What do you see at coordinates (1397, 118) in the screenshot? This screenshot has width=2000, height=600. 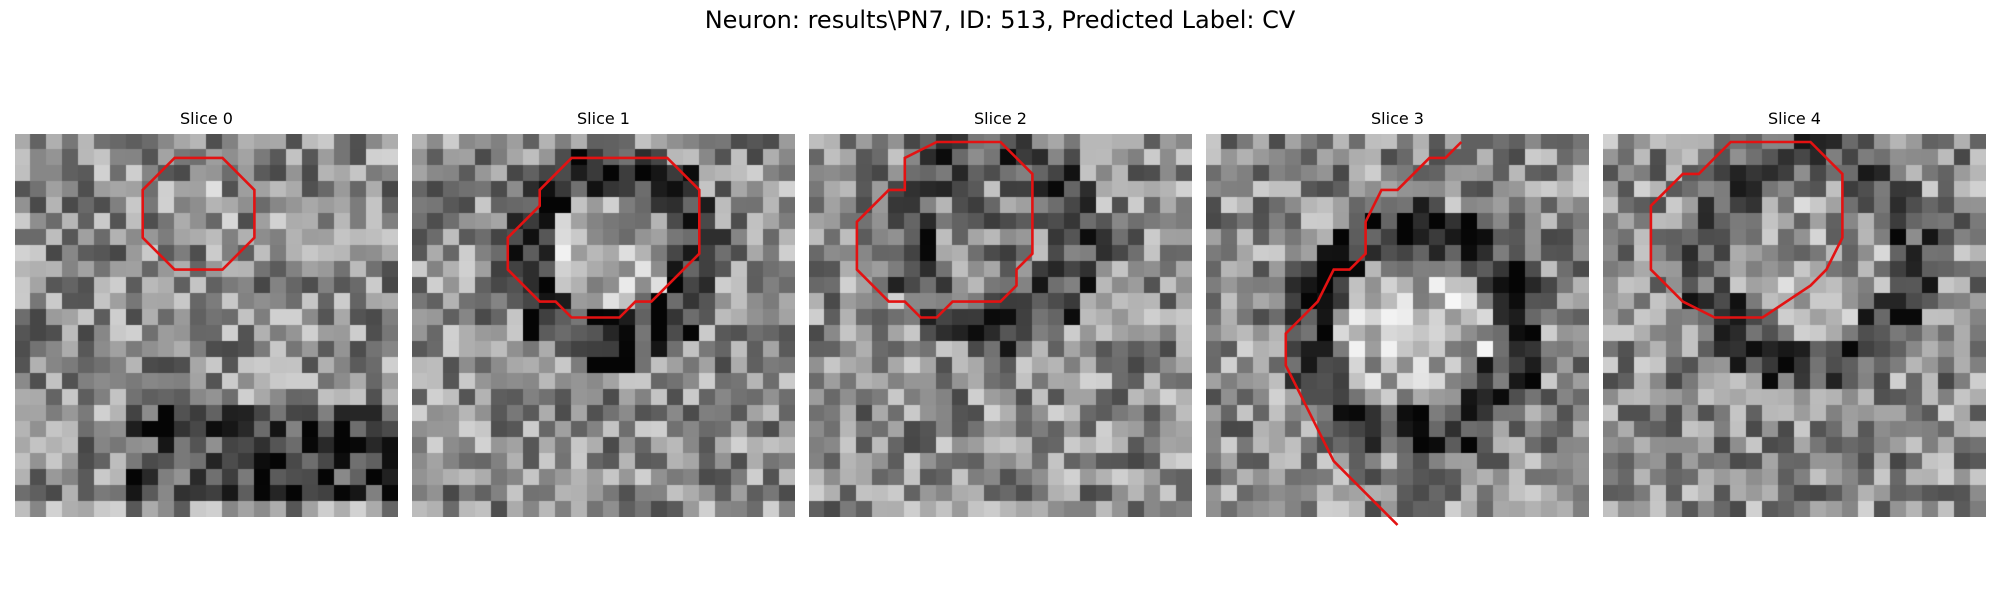 I see `slice-title: Slice 3` at bounding box center [1397, 118].